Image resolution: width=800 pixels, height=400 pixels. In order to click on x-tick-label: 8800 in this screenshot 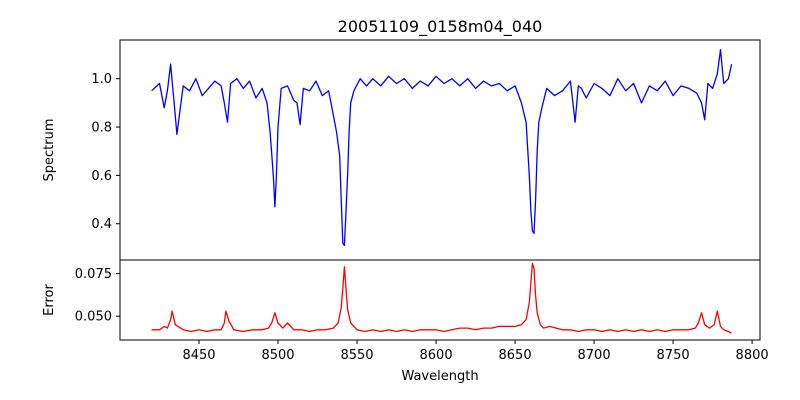, I will do `click(752, 355)`.